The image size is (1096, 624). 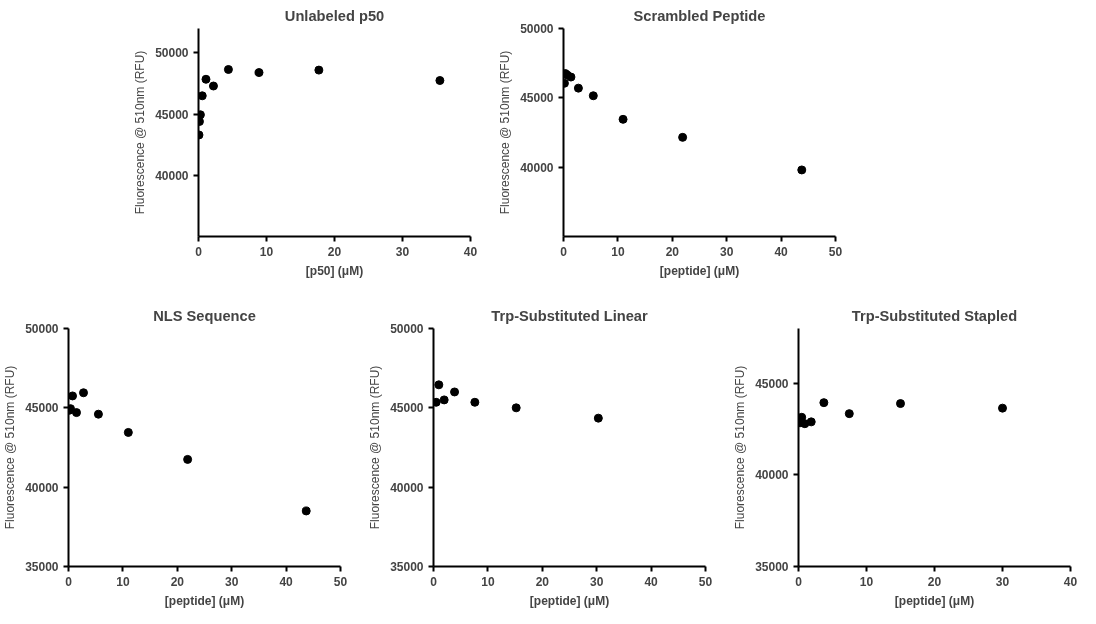 I want to click on chart-title: Trp-Substituted Linear, so click(x=569, y=315).